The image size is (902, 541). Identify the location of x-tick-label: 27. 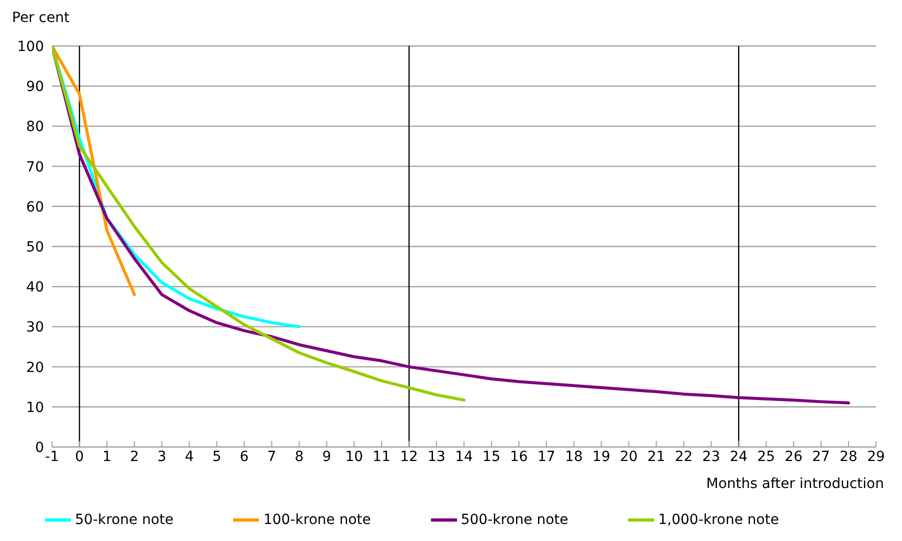
(821, 456).